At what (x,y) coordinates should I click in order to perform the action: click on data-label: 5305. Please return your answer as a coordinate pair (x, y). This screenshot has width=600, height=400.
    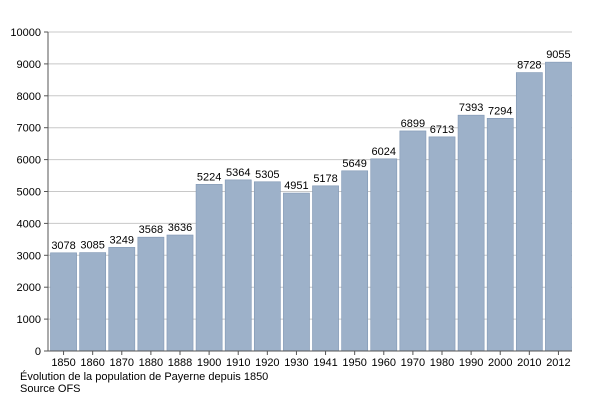
    Looking at the image, I should click on (267, 175).